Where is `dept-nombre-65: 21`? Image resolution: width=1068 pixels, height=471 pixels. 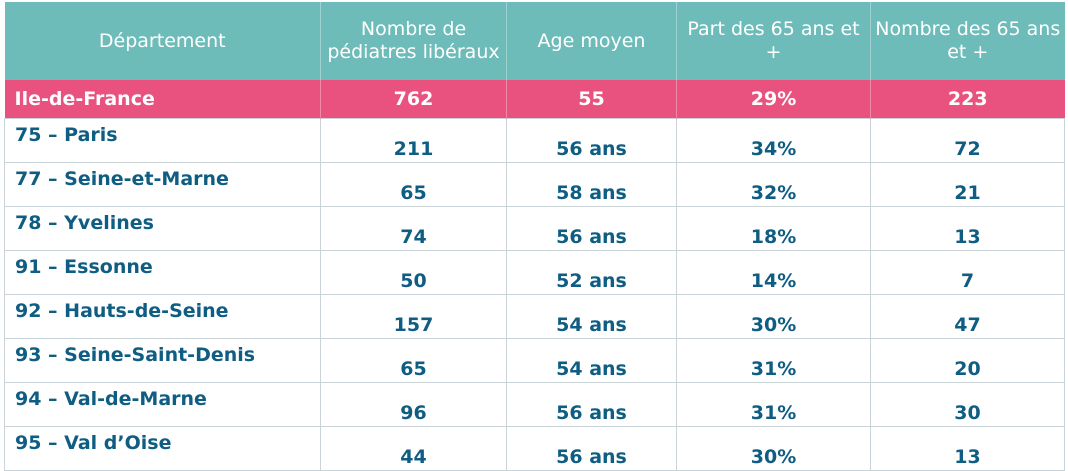
dept-nombre-65: 21 is located at coordinates (967, 184).